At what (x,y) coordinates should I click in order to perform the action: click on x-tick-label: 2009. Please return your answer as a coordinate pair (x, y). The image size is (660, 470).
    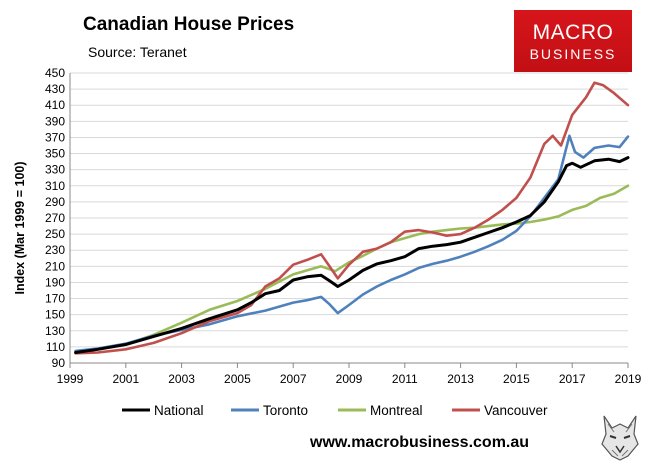
    Looking at the image, I should click on (349, 379).